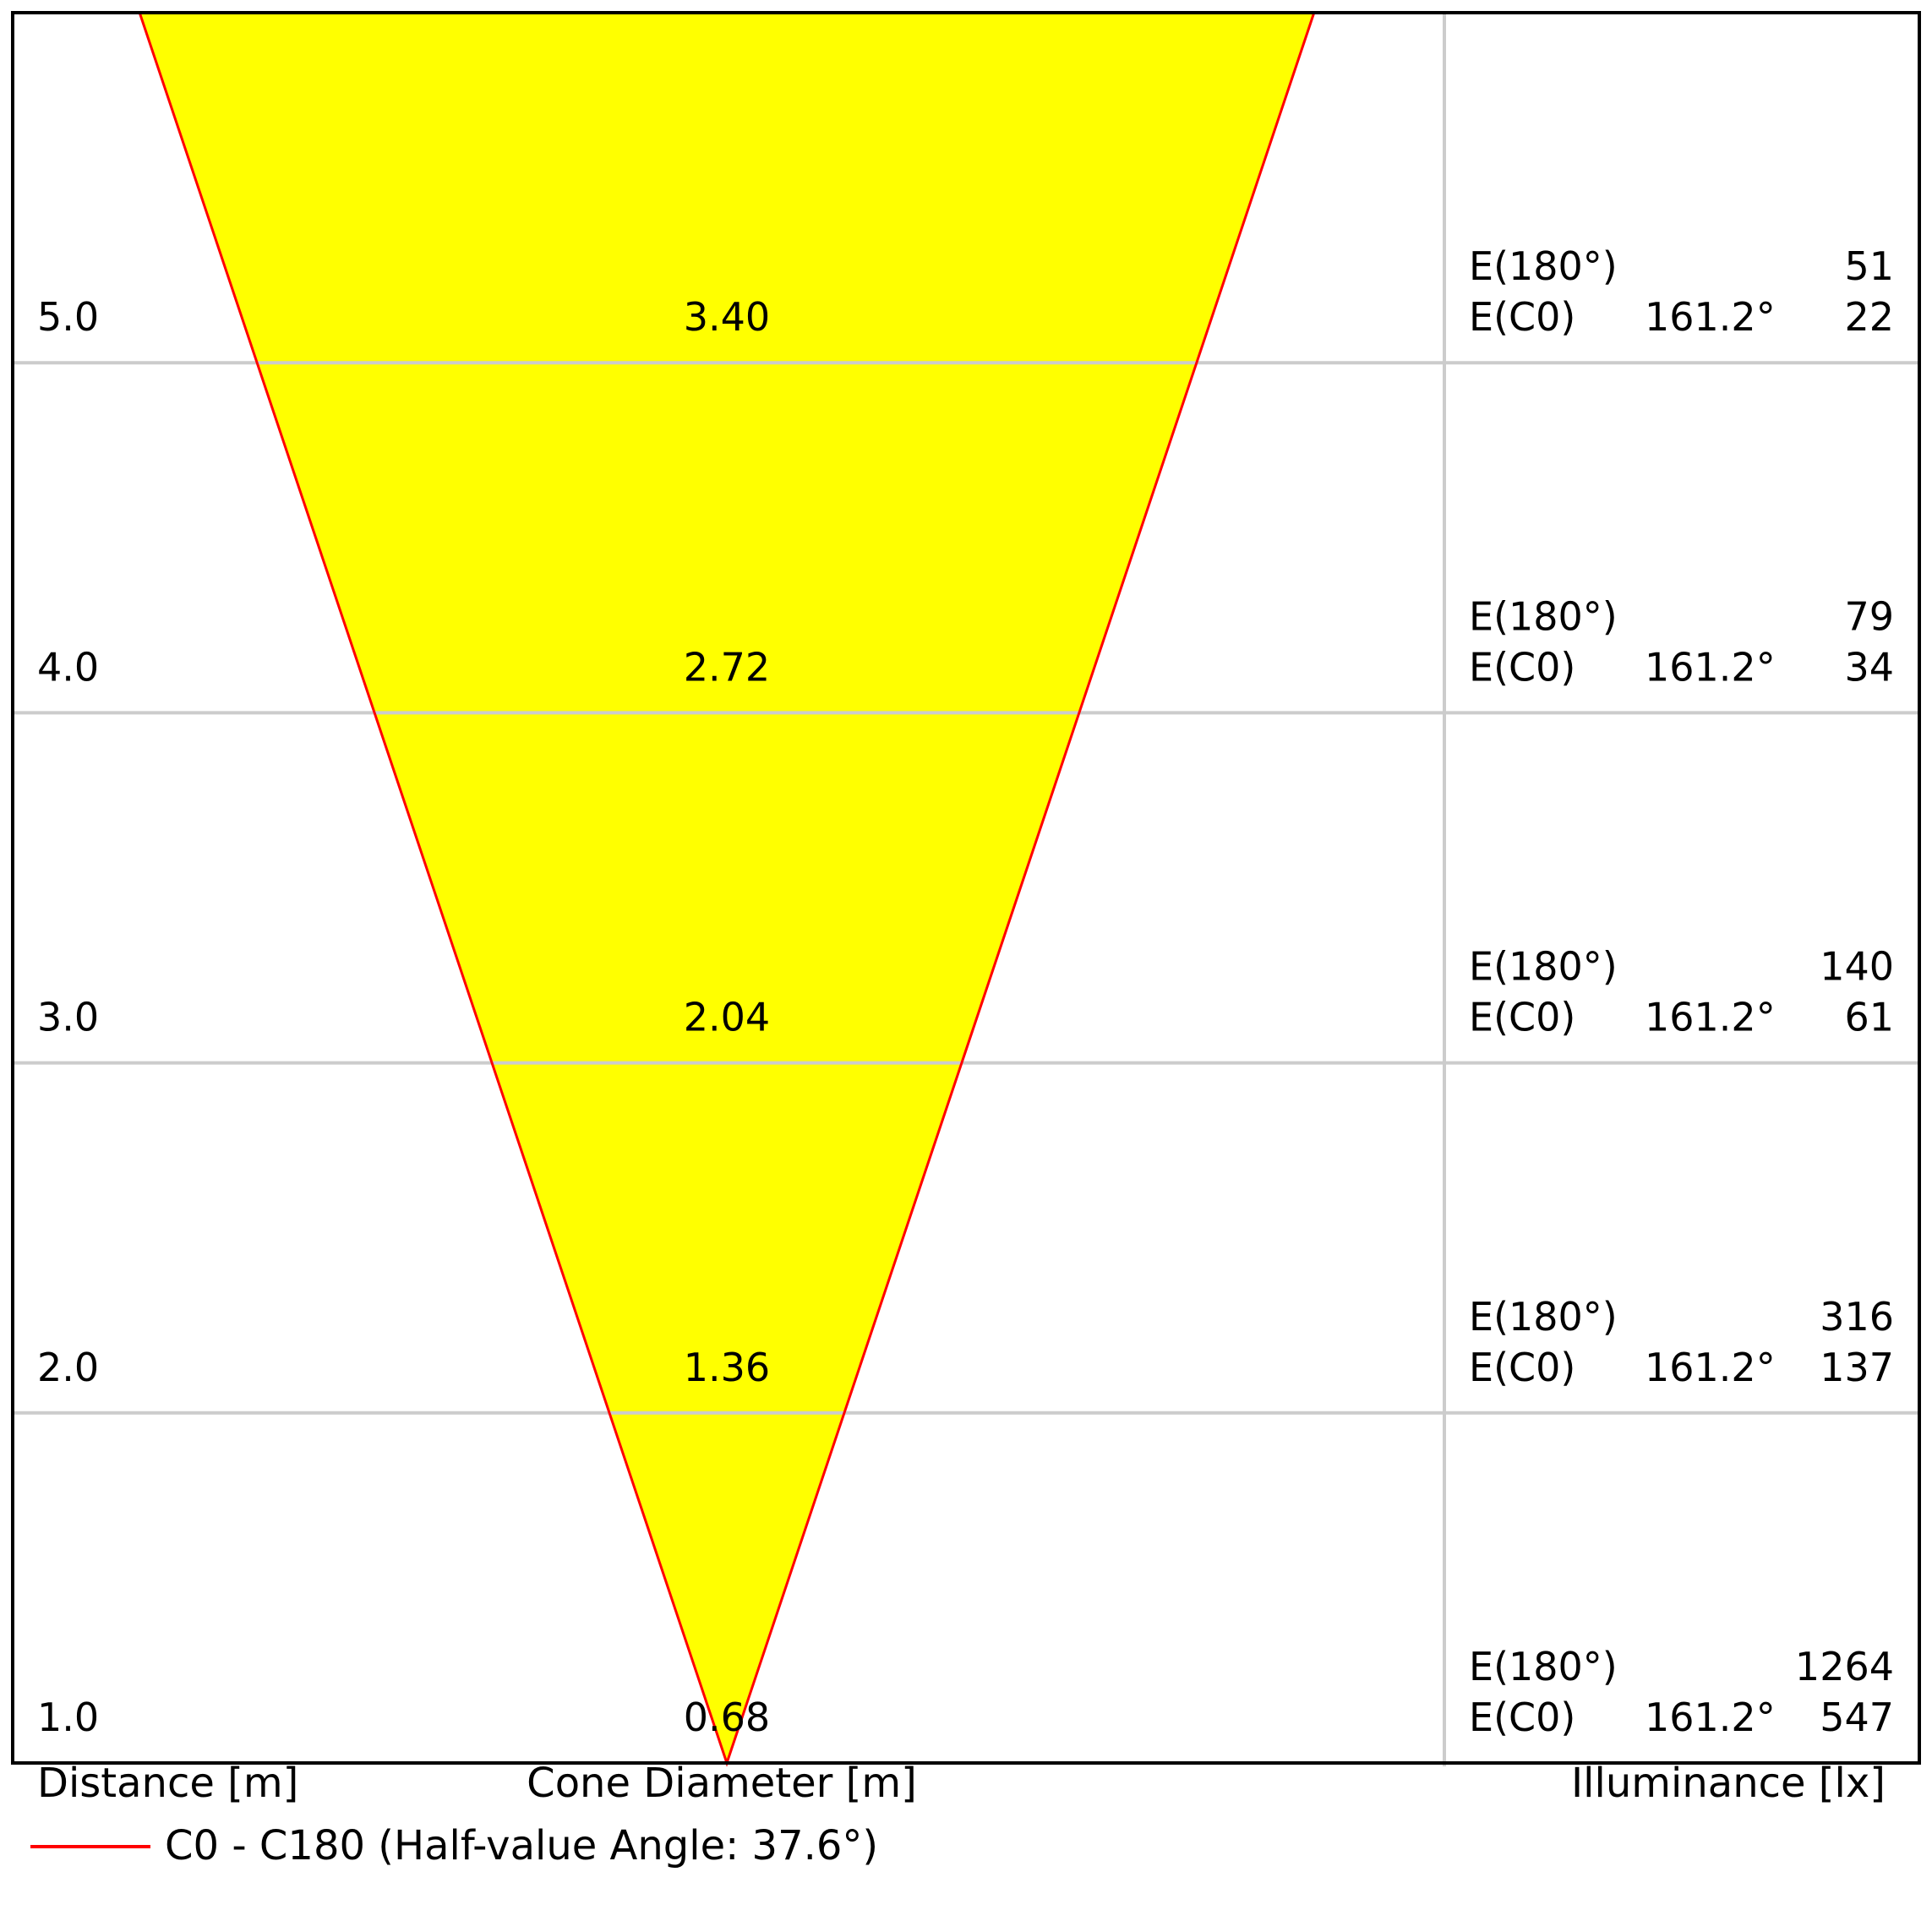 The width and height of the screenshot is (1932, 1932). What do you see at coordinates (727, 667) in the screenshot?
I see `diameter-label: 2.72` at bounding box center [727, 667].